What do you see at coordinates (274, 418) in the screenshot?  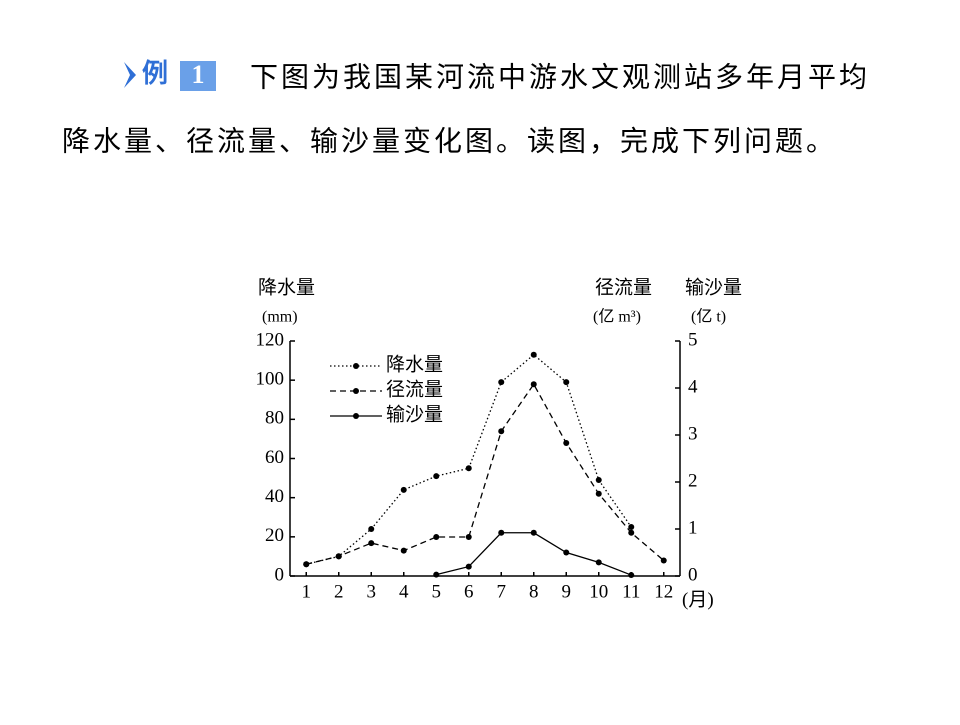 I see `y-tick-label: 80` at bounding box center [274, 418].